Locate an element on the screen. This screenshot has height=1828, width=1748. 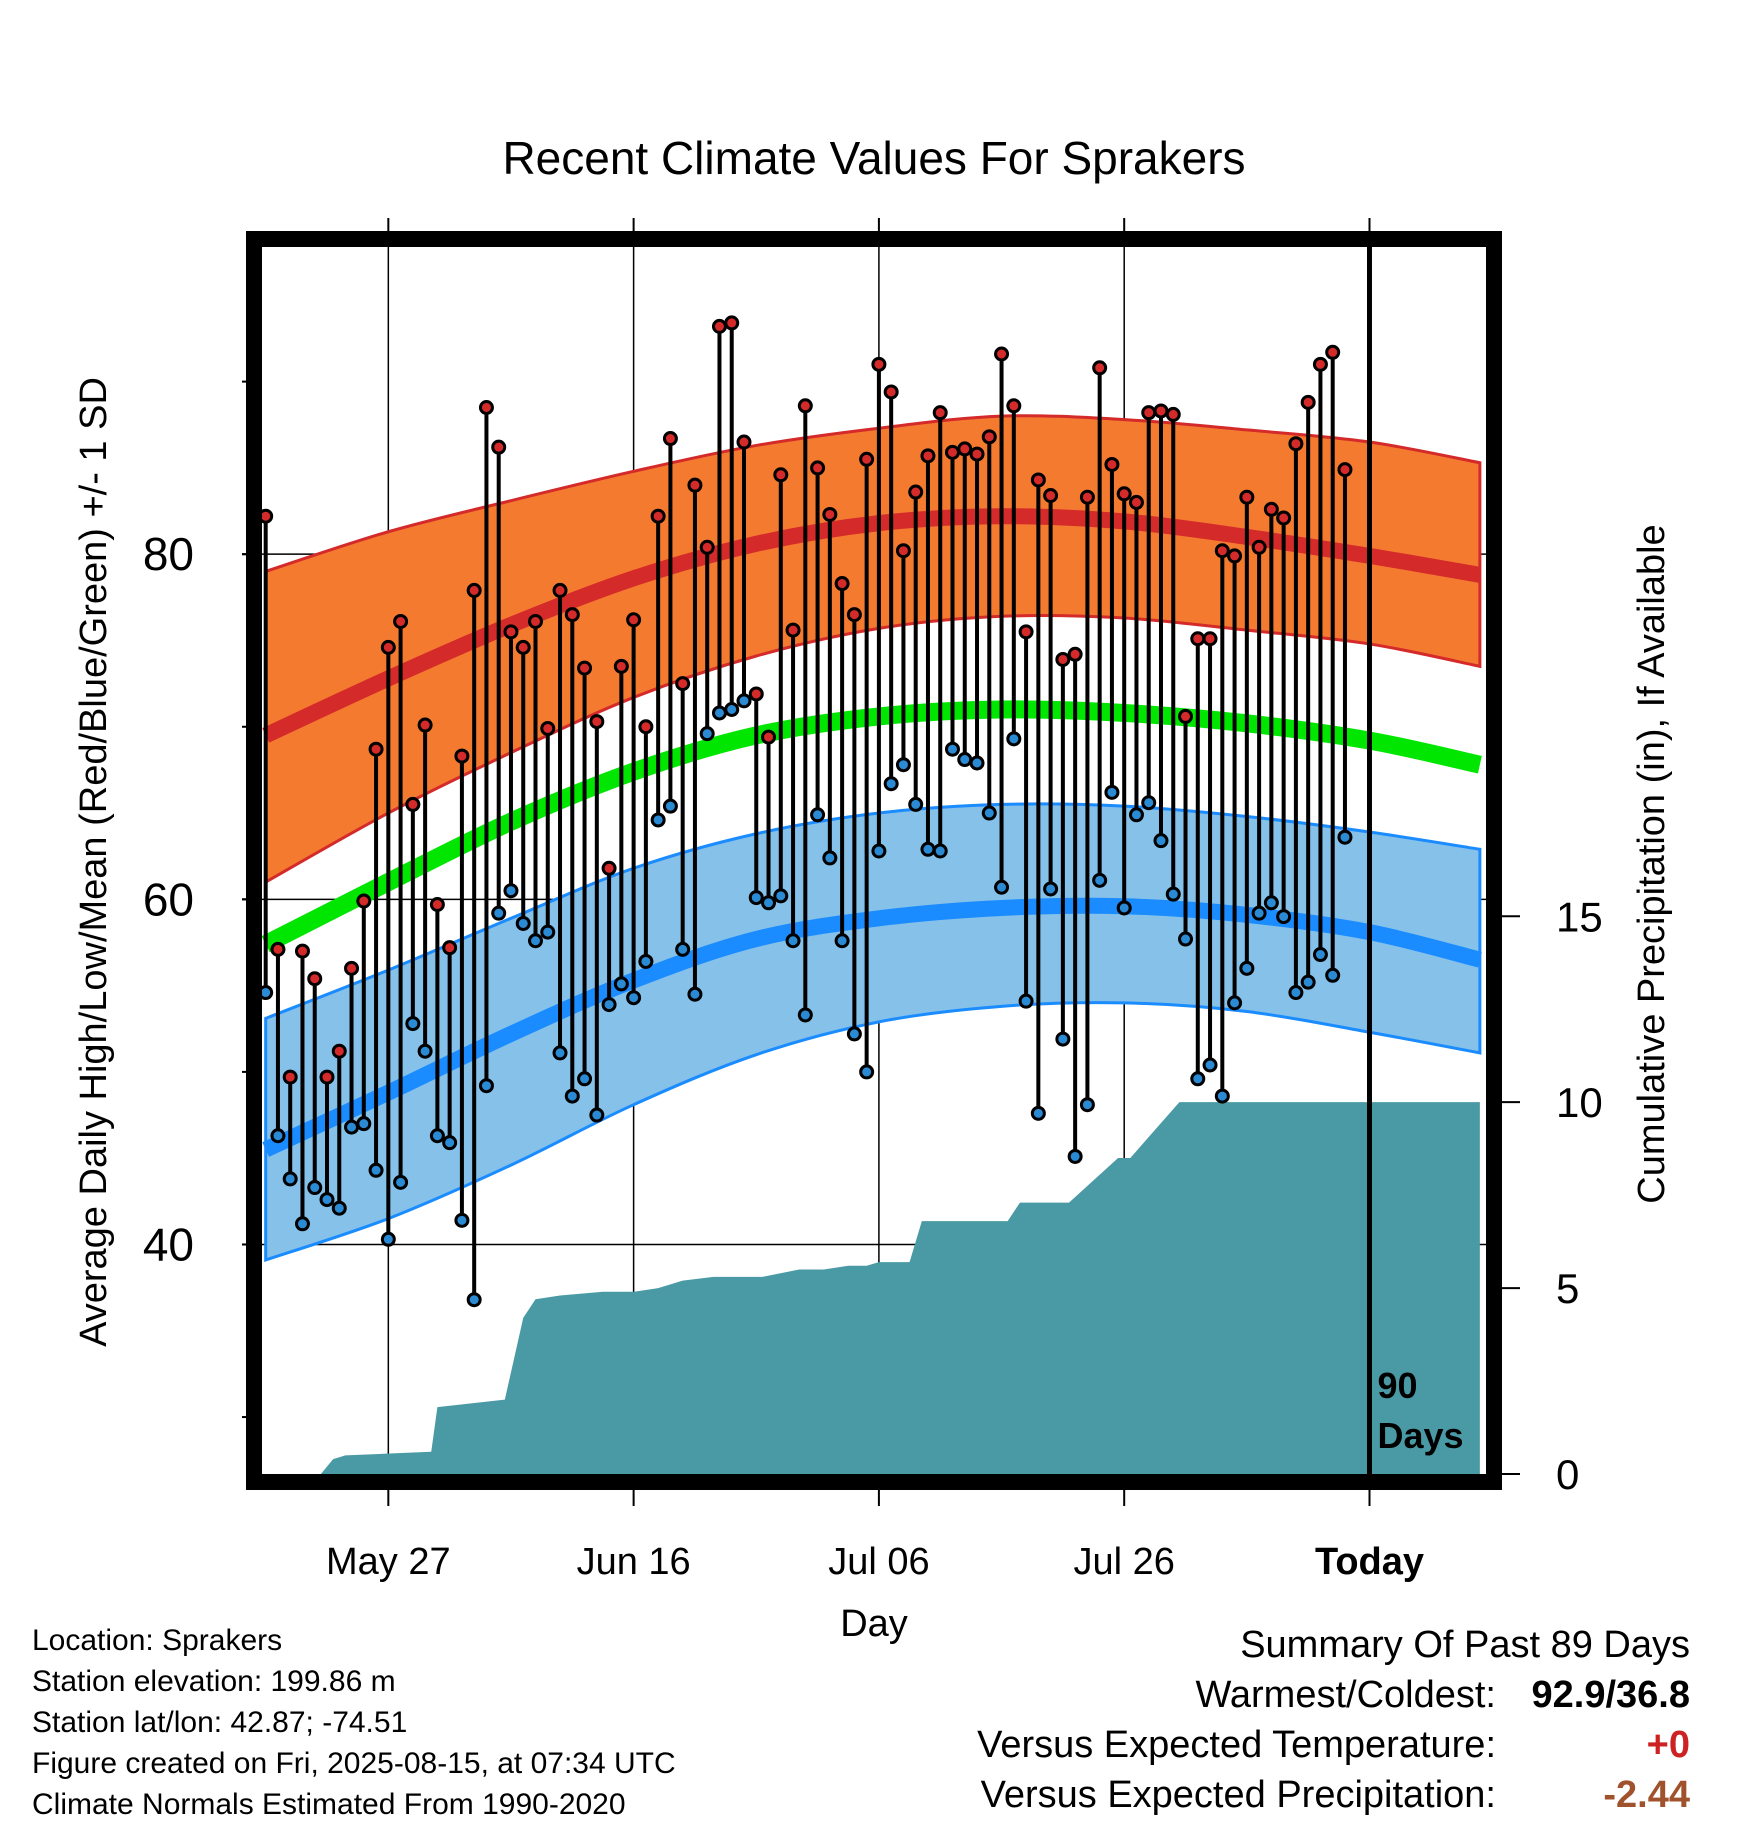
latlon-text: Station lat/lon: 42.87; -74.51 is located at coordinates (220, 1722).